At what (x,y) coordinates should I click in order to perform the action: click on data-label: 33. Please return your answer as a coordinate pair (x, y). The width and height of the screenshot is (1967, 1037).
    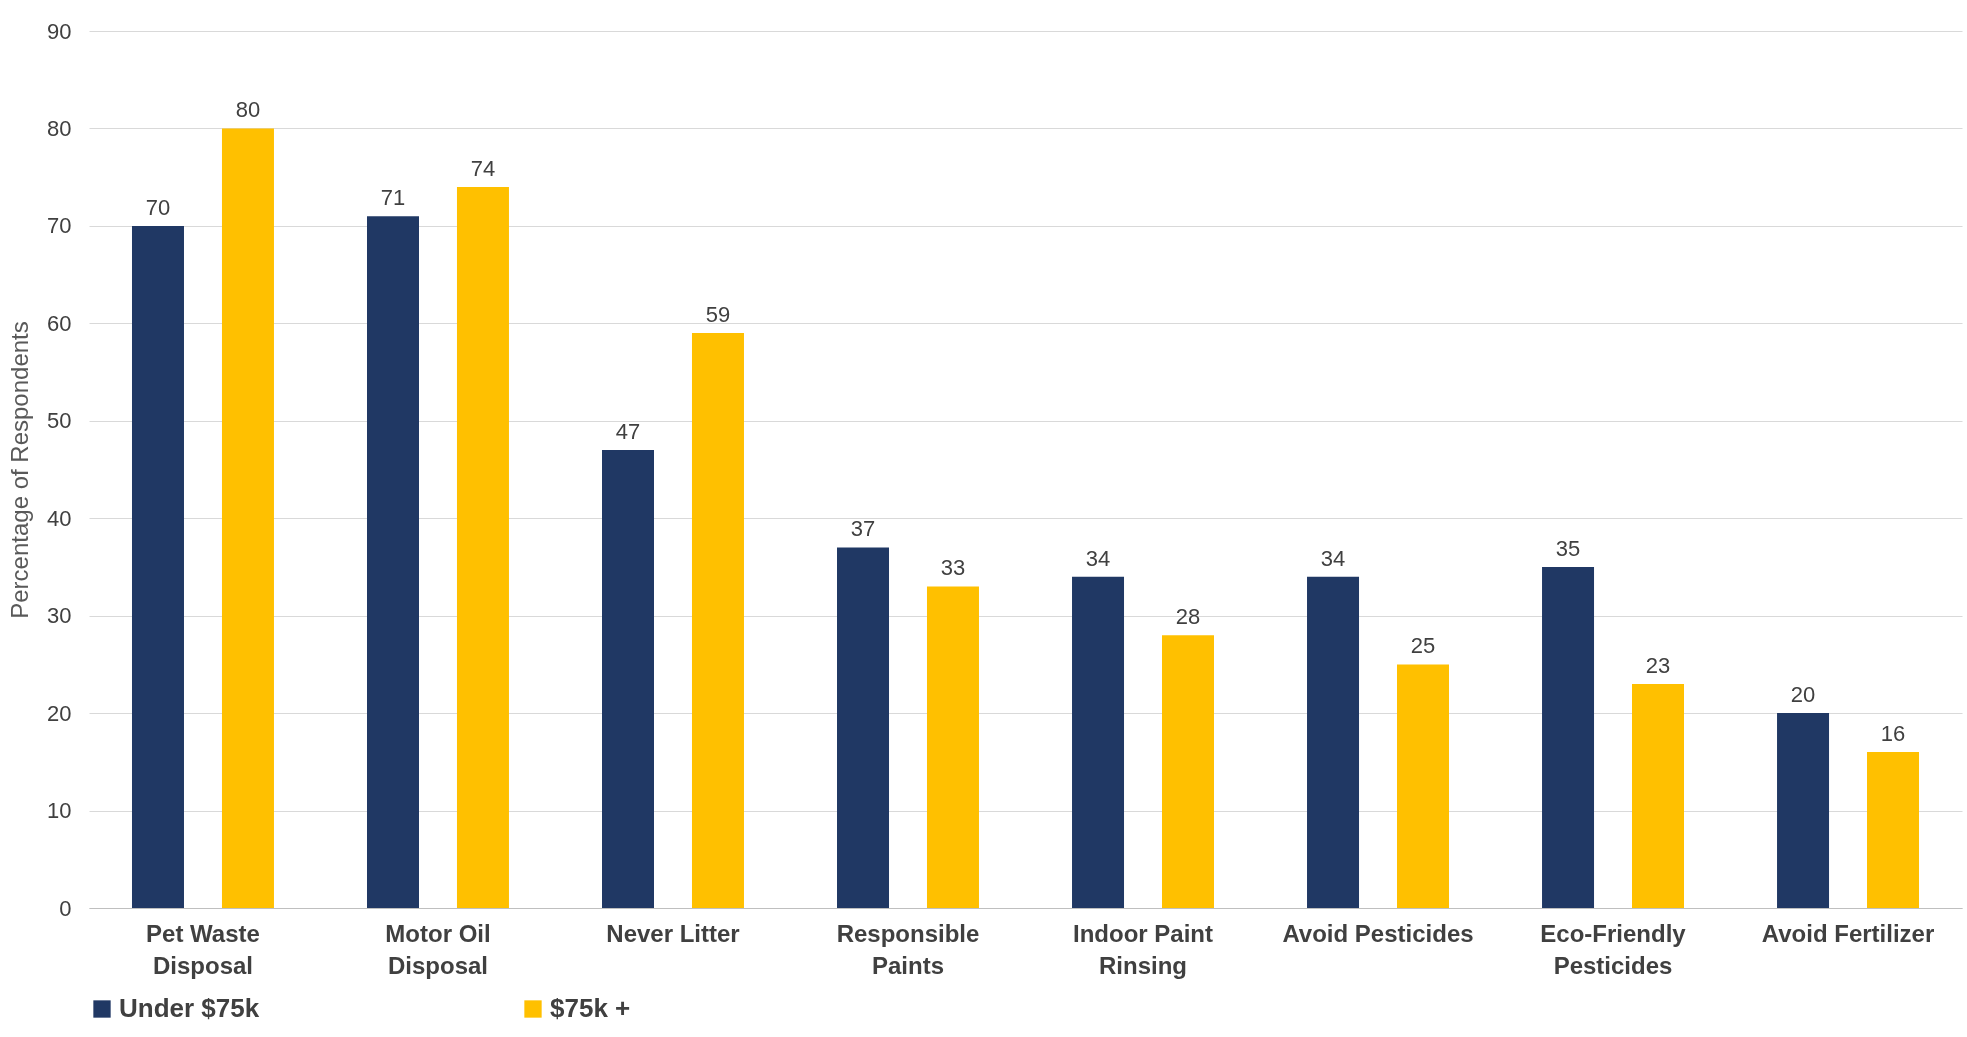
    Looking at the image, I should click on (953, 568).